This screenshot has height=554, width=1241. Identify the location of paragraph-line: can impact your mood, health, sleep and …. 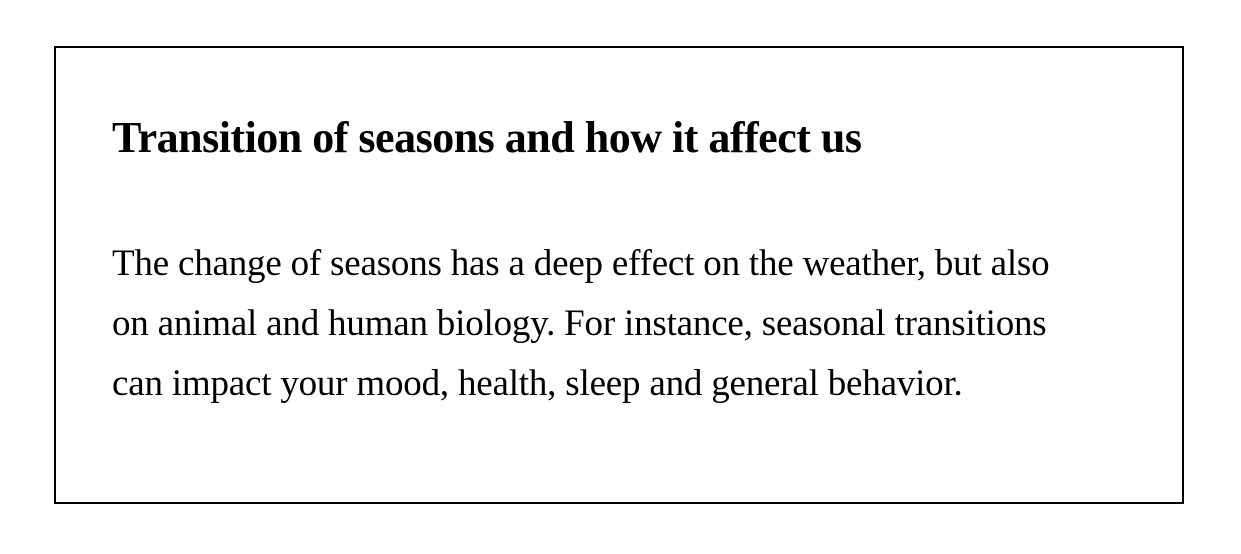
(537, 383).